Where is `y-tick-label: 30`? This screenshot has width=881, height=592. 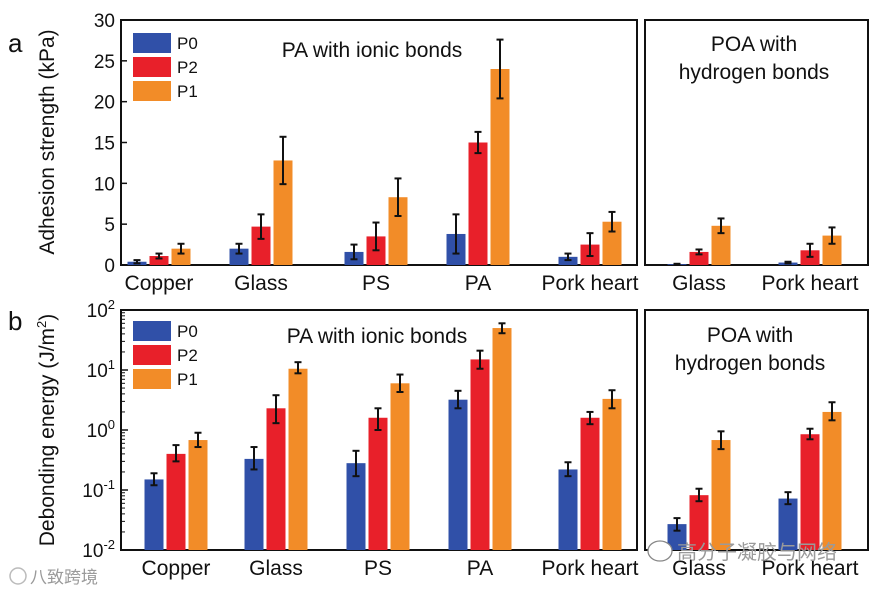
y-tick-label: 30 is located at coordinates (104, 21).